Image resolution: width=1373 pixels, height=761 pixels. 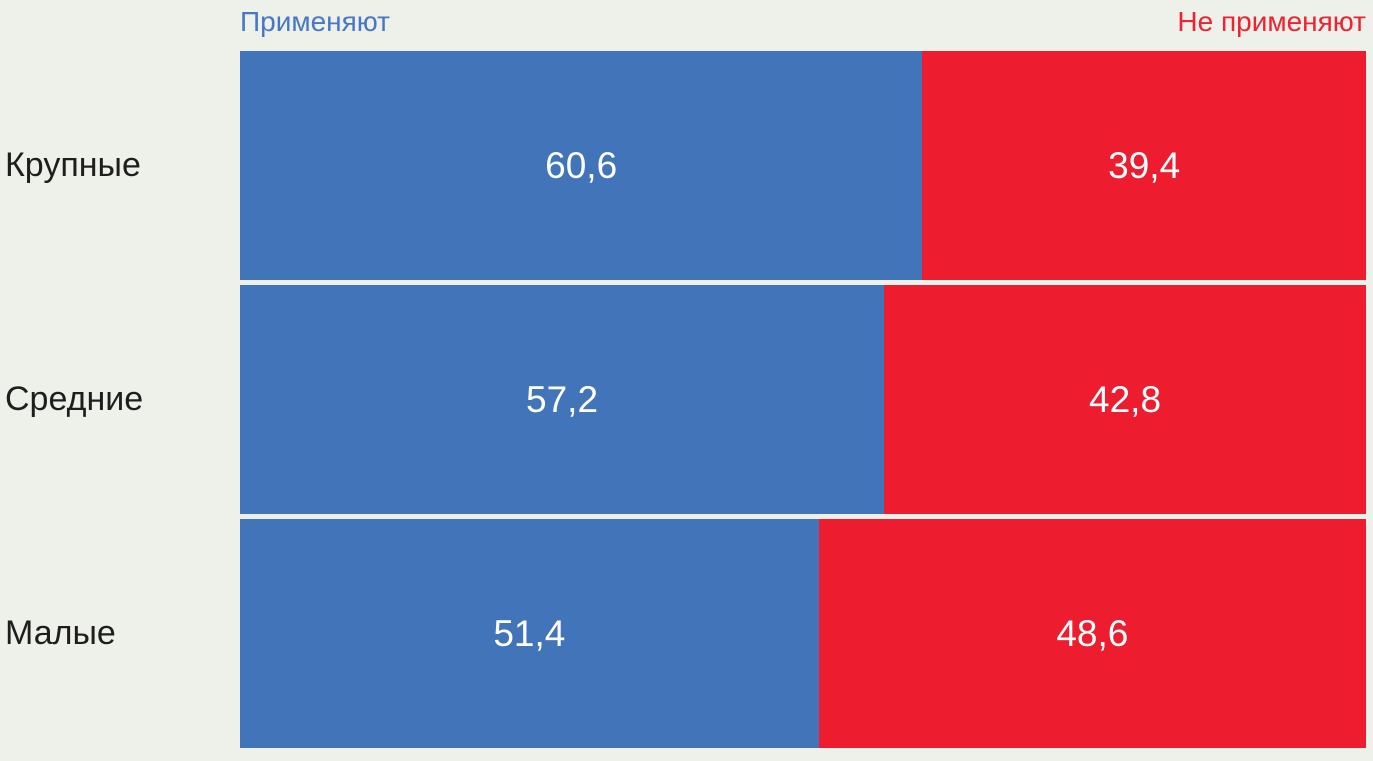 What do you see at coordinates (73, 165) in the screenshot?
I see `category-label: Крупные` at bounding box center [73, 165].